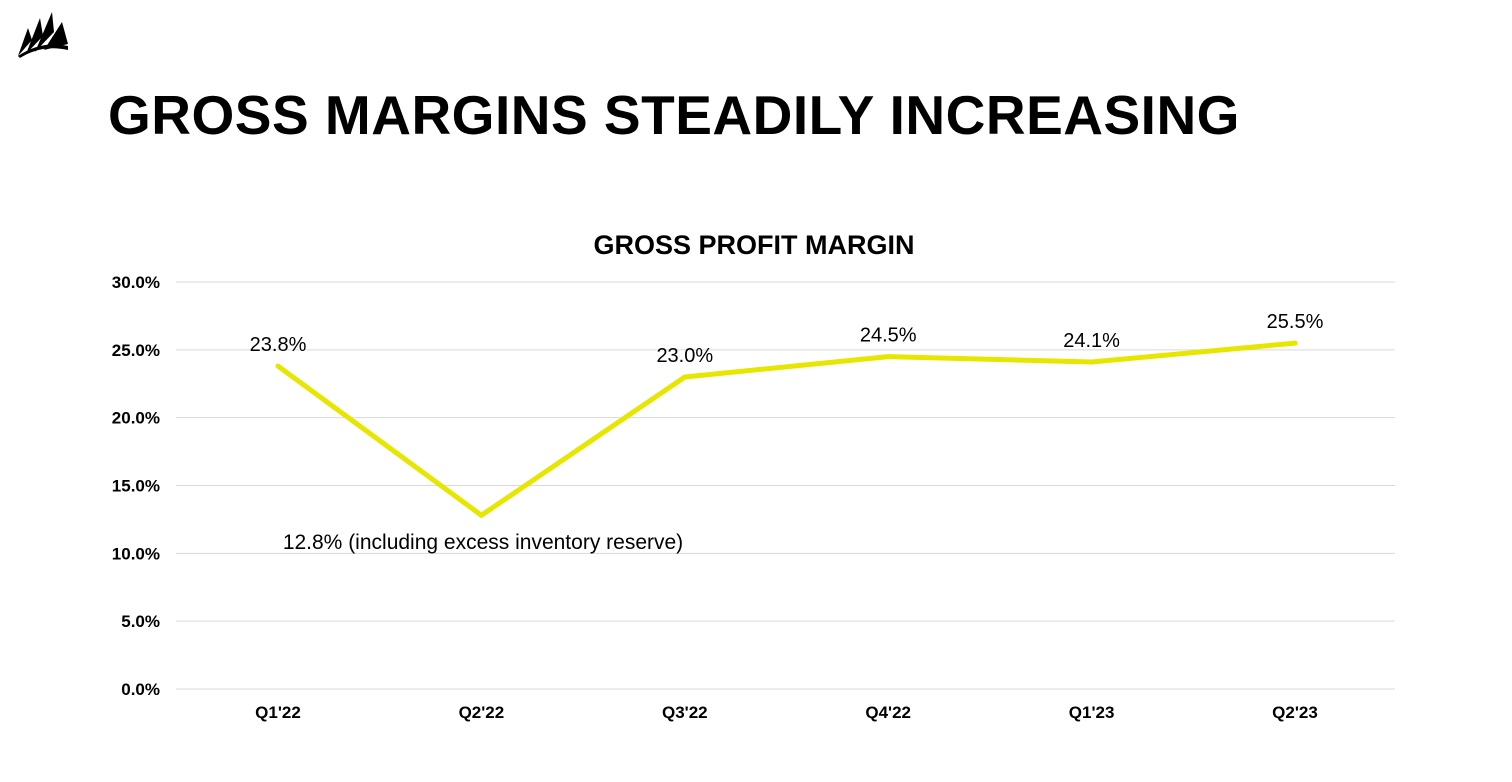 The height and width of the screenshot is (782, 1512). What do you see at coordinates (685, 712) in the screenshot?
I see `x-tick-label: Q3'22` at bounding box center [685, 712].